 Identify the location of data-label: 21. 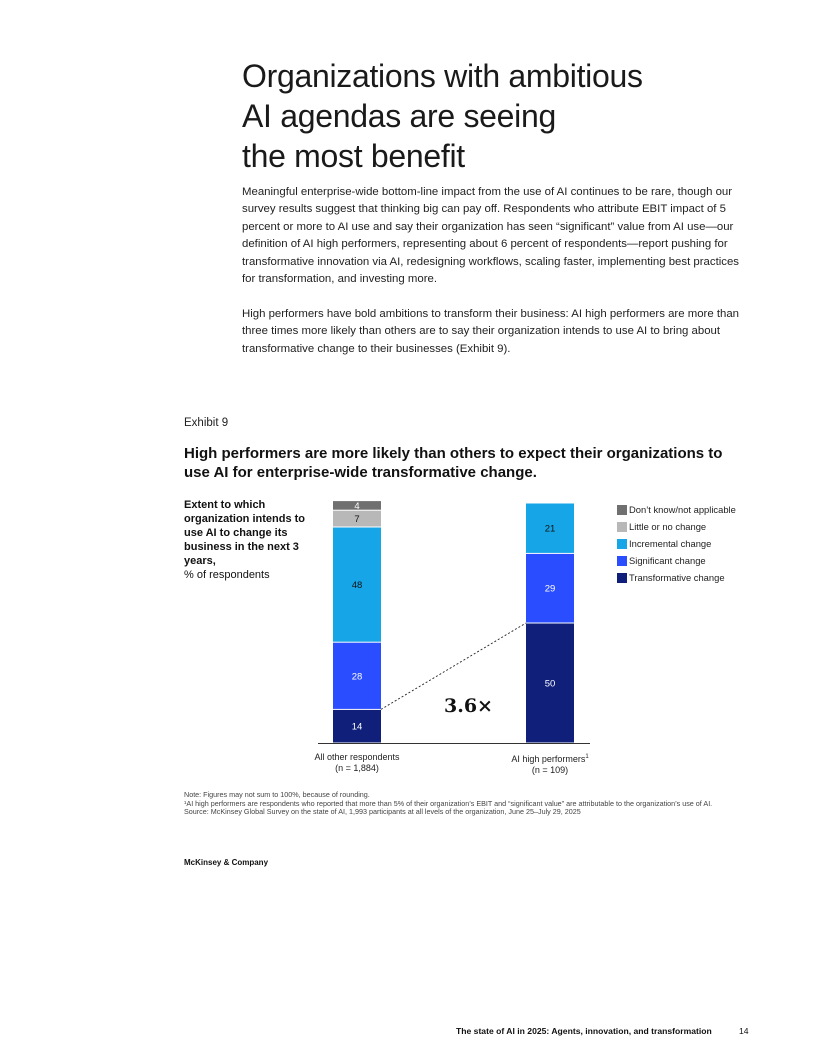
(550, 529).